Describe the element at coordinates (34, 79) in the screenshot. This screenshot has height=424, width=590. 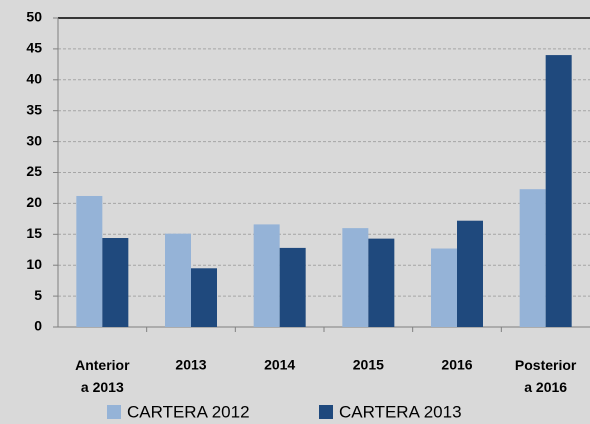
I see `y-tick-label: 40` at that location.